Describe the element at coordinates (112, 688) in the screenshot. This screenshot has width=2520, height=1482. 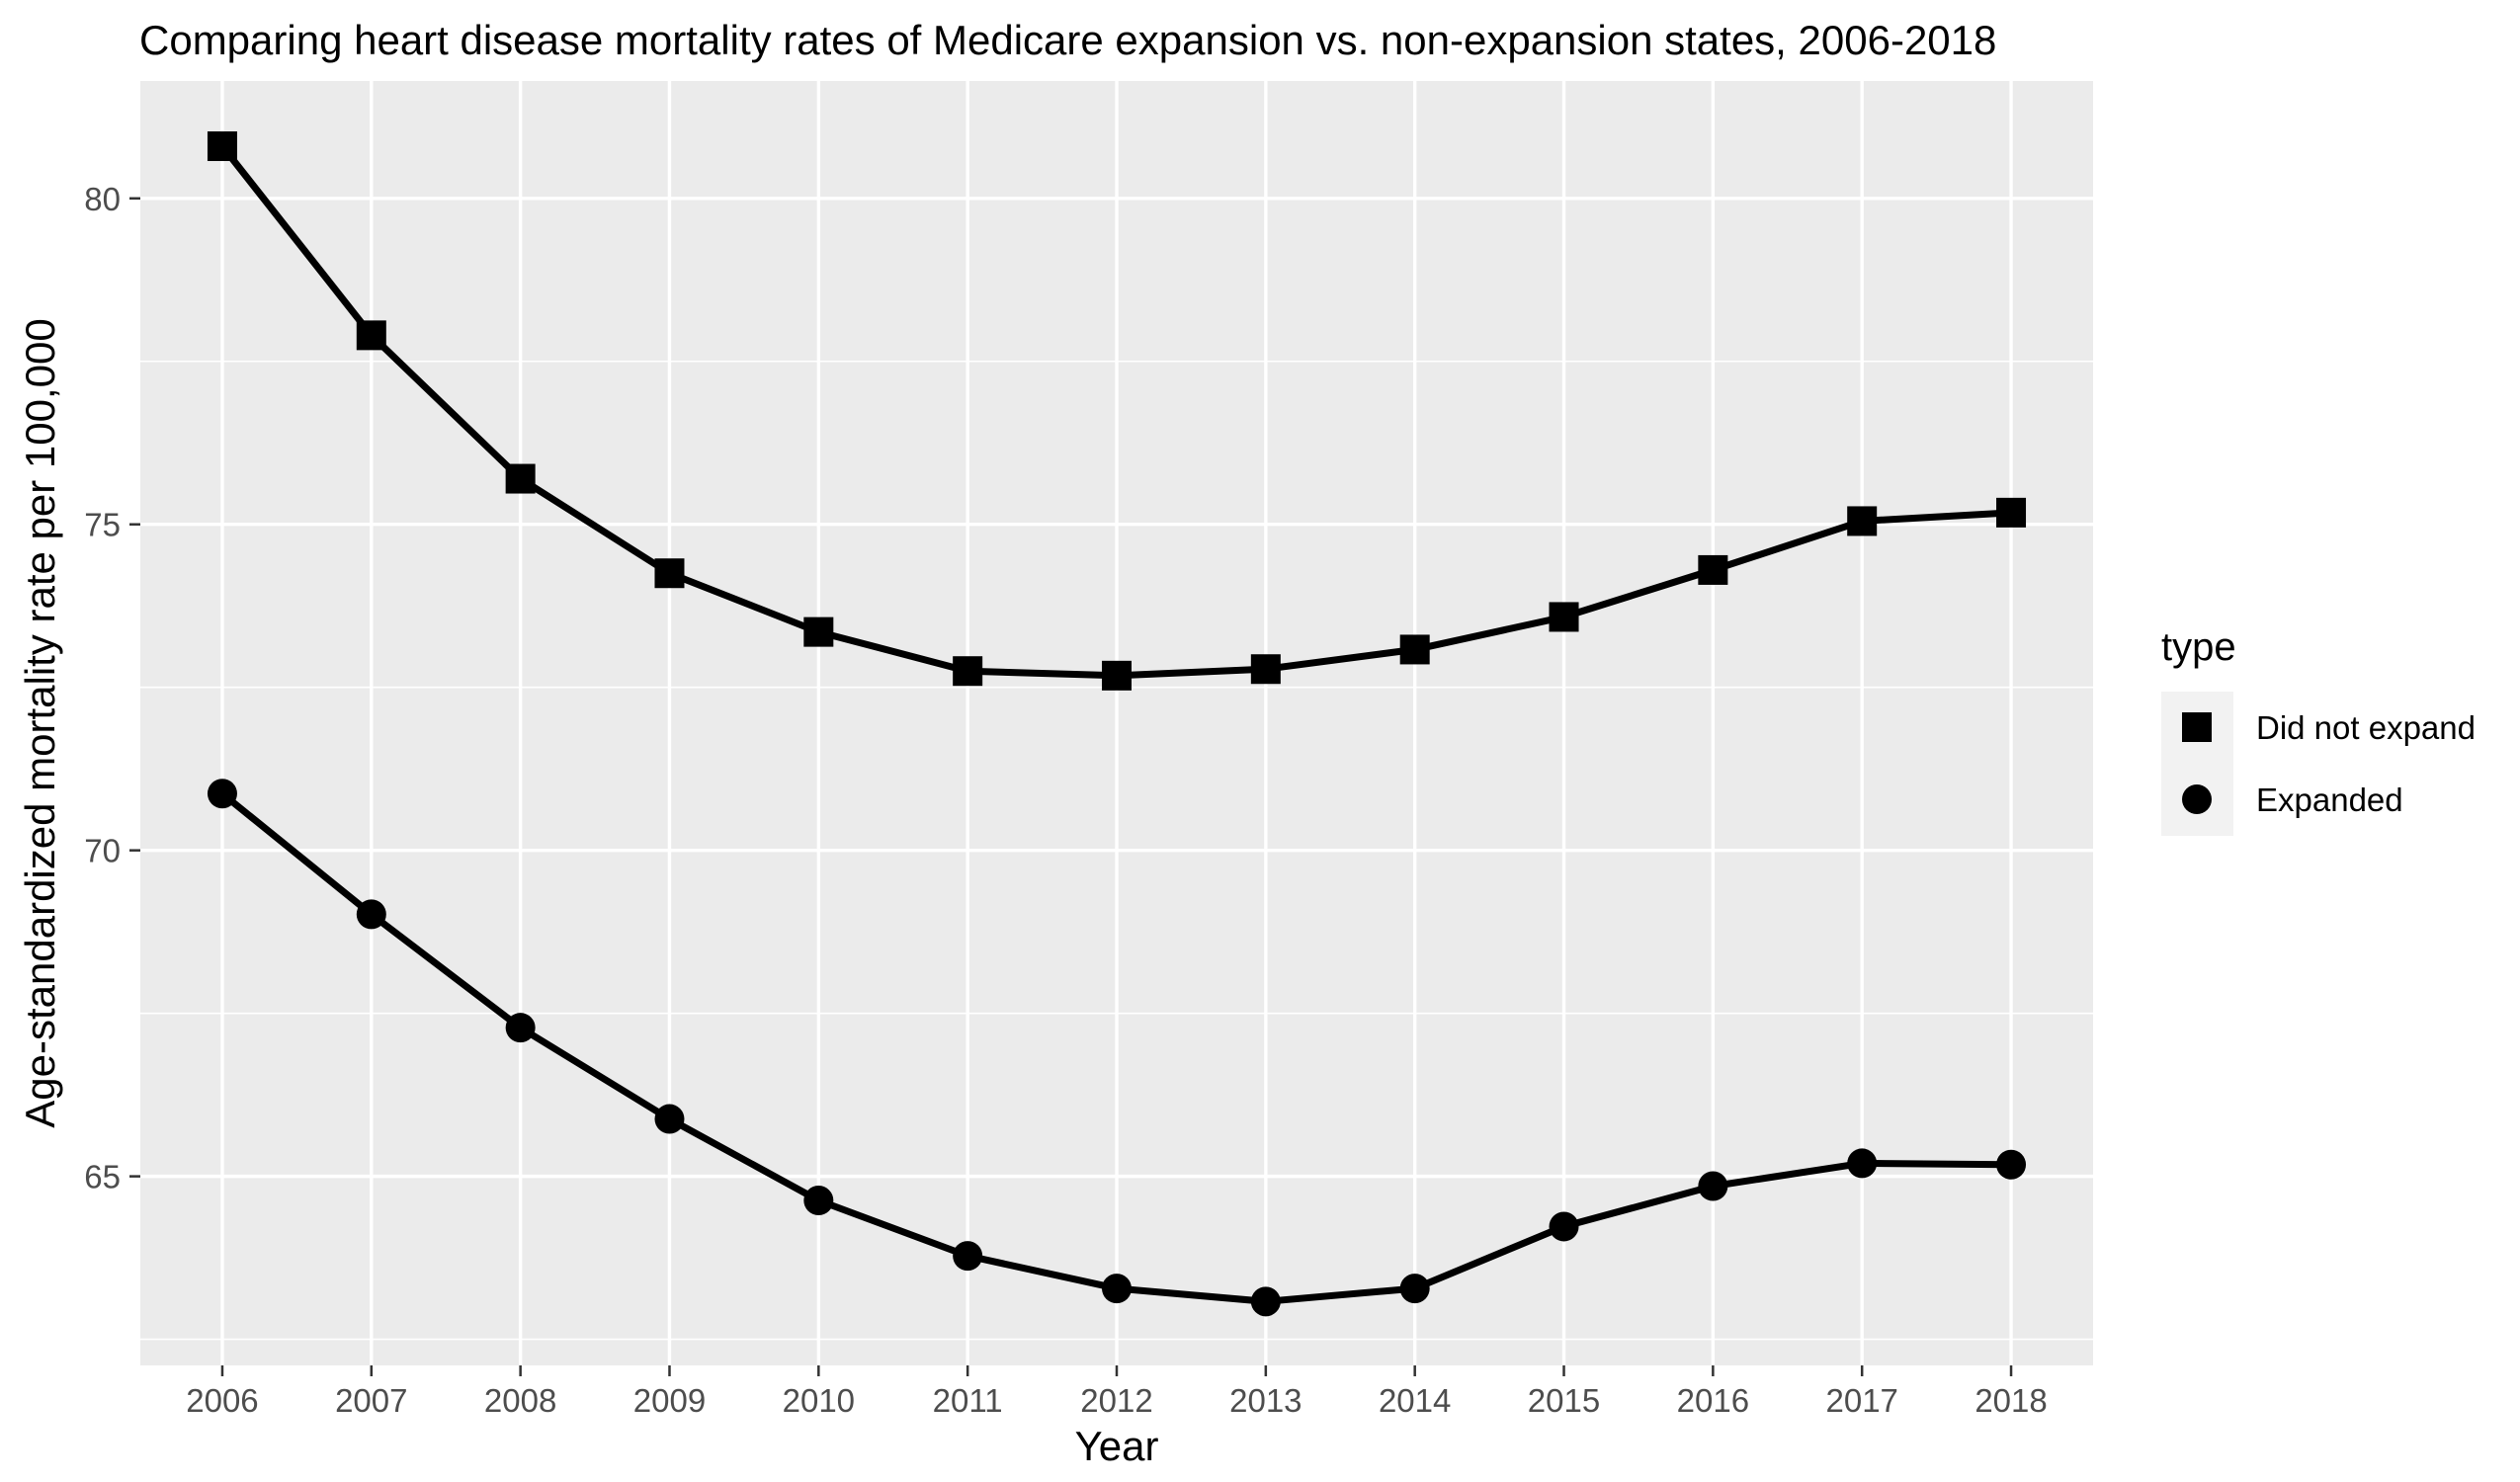
I see `y-axis: 65 70 75 80` at that location.